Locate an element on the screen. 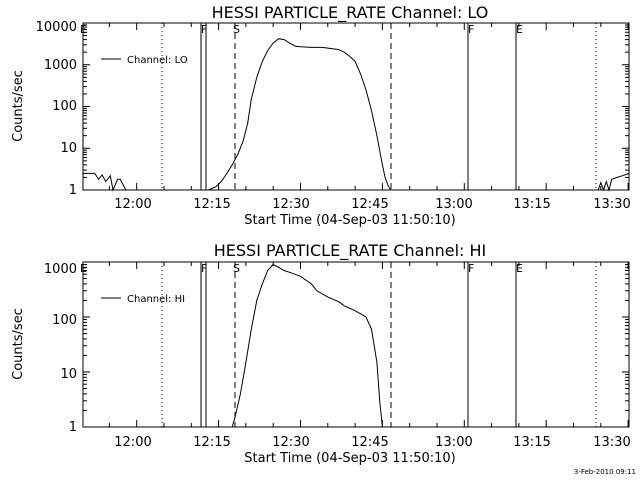 Image resolution: width=640 pixels, height=480 pixels. marker-label-lo-f2: F is located at coordinates (471, 29).